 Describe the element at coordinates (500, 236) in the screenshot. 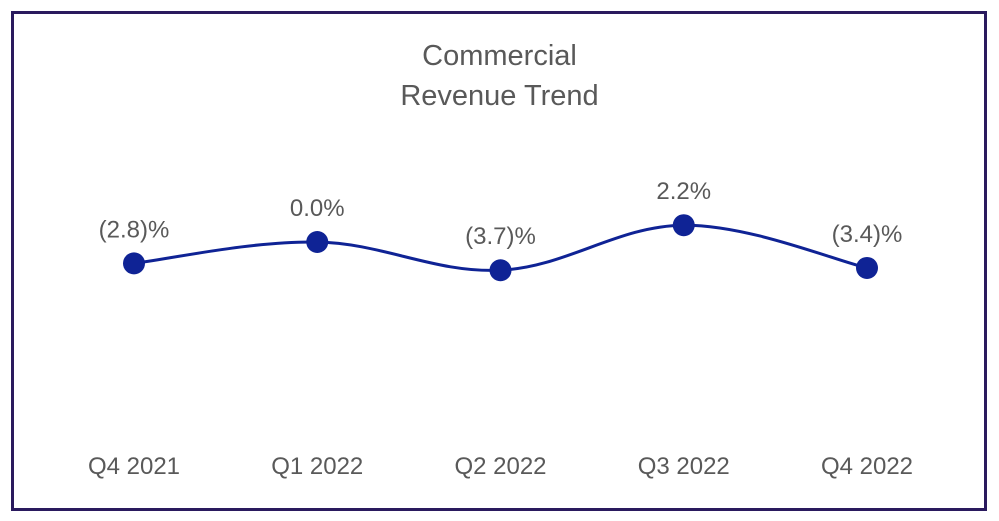

I see `data-label-3: (3.7)%` at that location.